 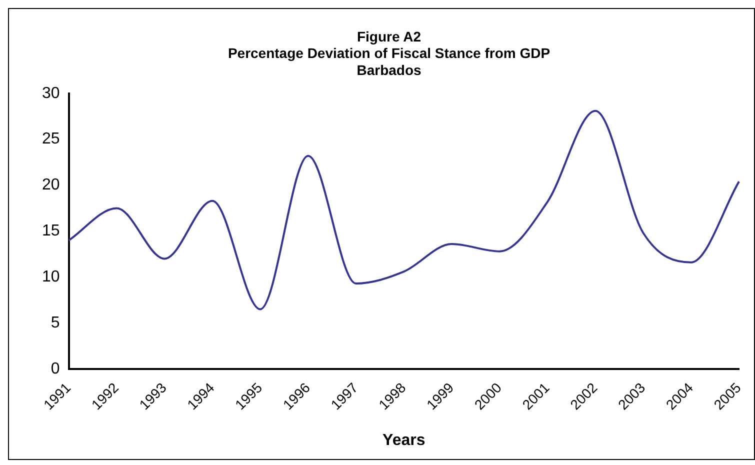 What do you see at coordinates (389, 61) in the screenshot?
I see `chart-subtitle: Percentage Deviation of Fiscal Stance from GDP Barbados` at bounding box center [389, 61].